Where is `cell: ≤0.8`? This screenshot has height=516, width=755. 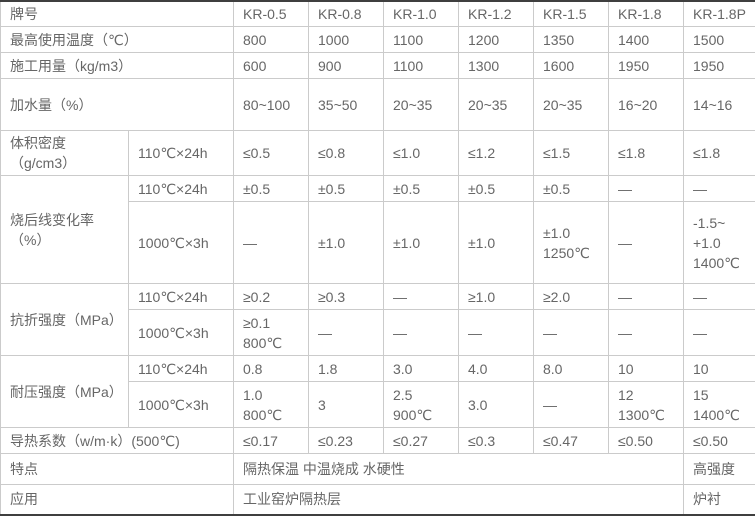
cell: ≤0.8 is located at coordinates (346, 153).